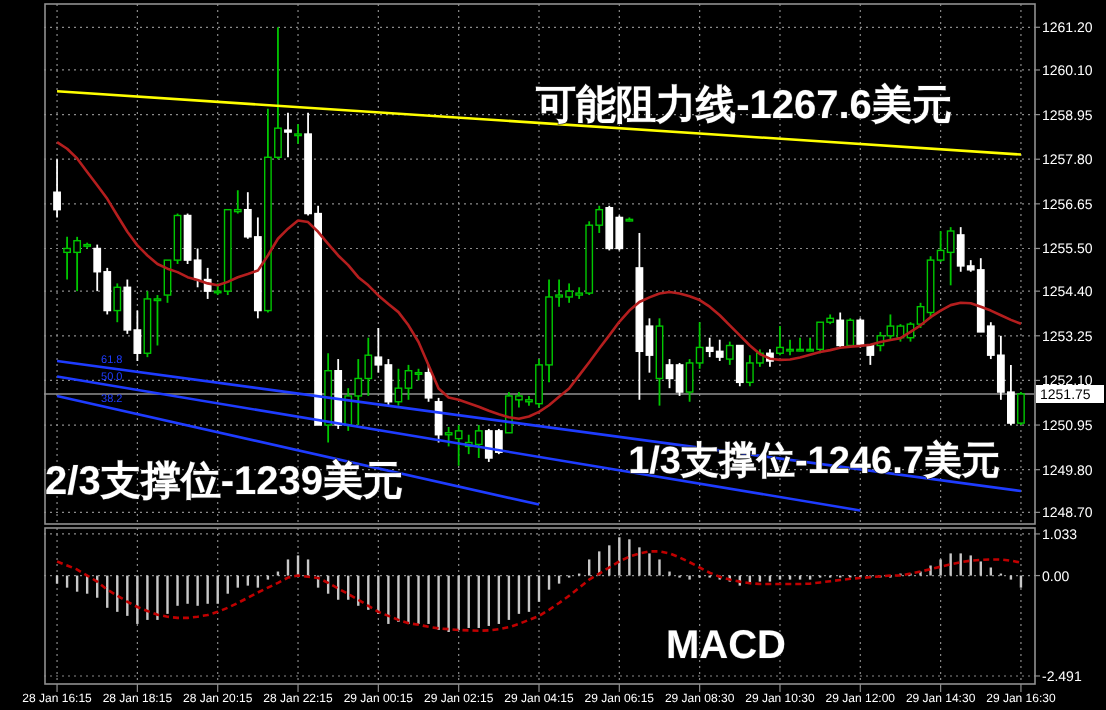 The height and width of the screenshot is (710, 1106). I want to click on annotation: 可能阻力线-1267.6美元, so click(743, 105).